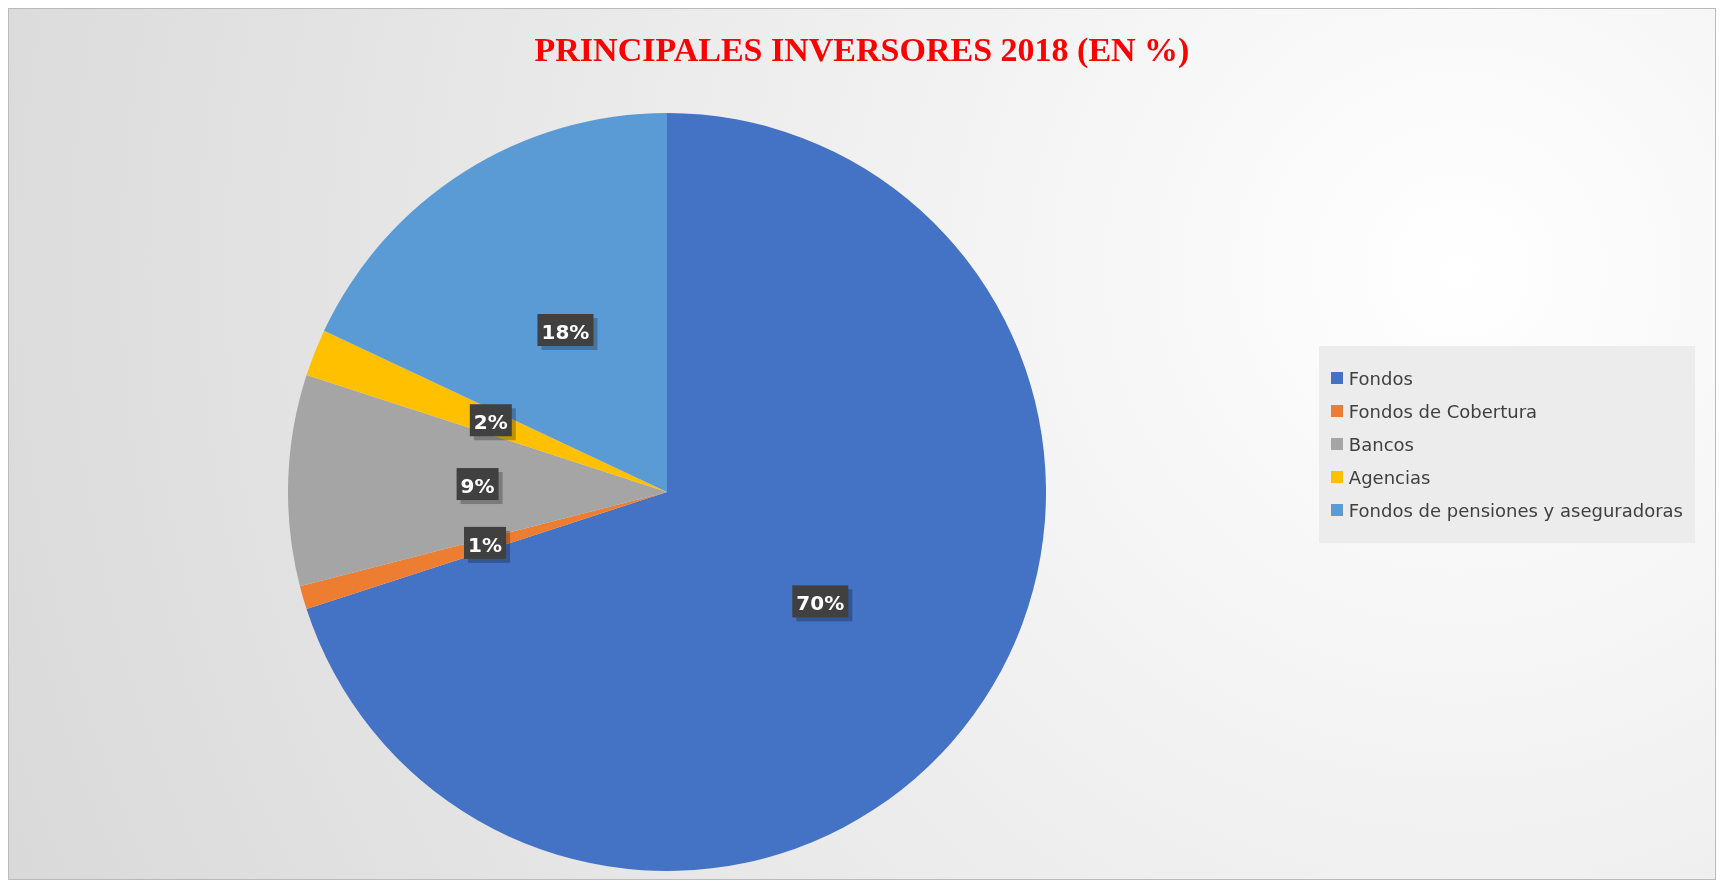 The height and width of the screenshot is (886, 1722). I want to click on legend-label: Agencias, so click(1389, 477).